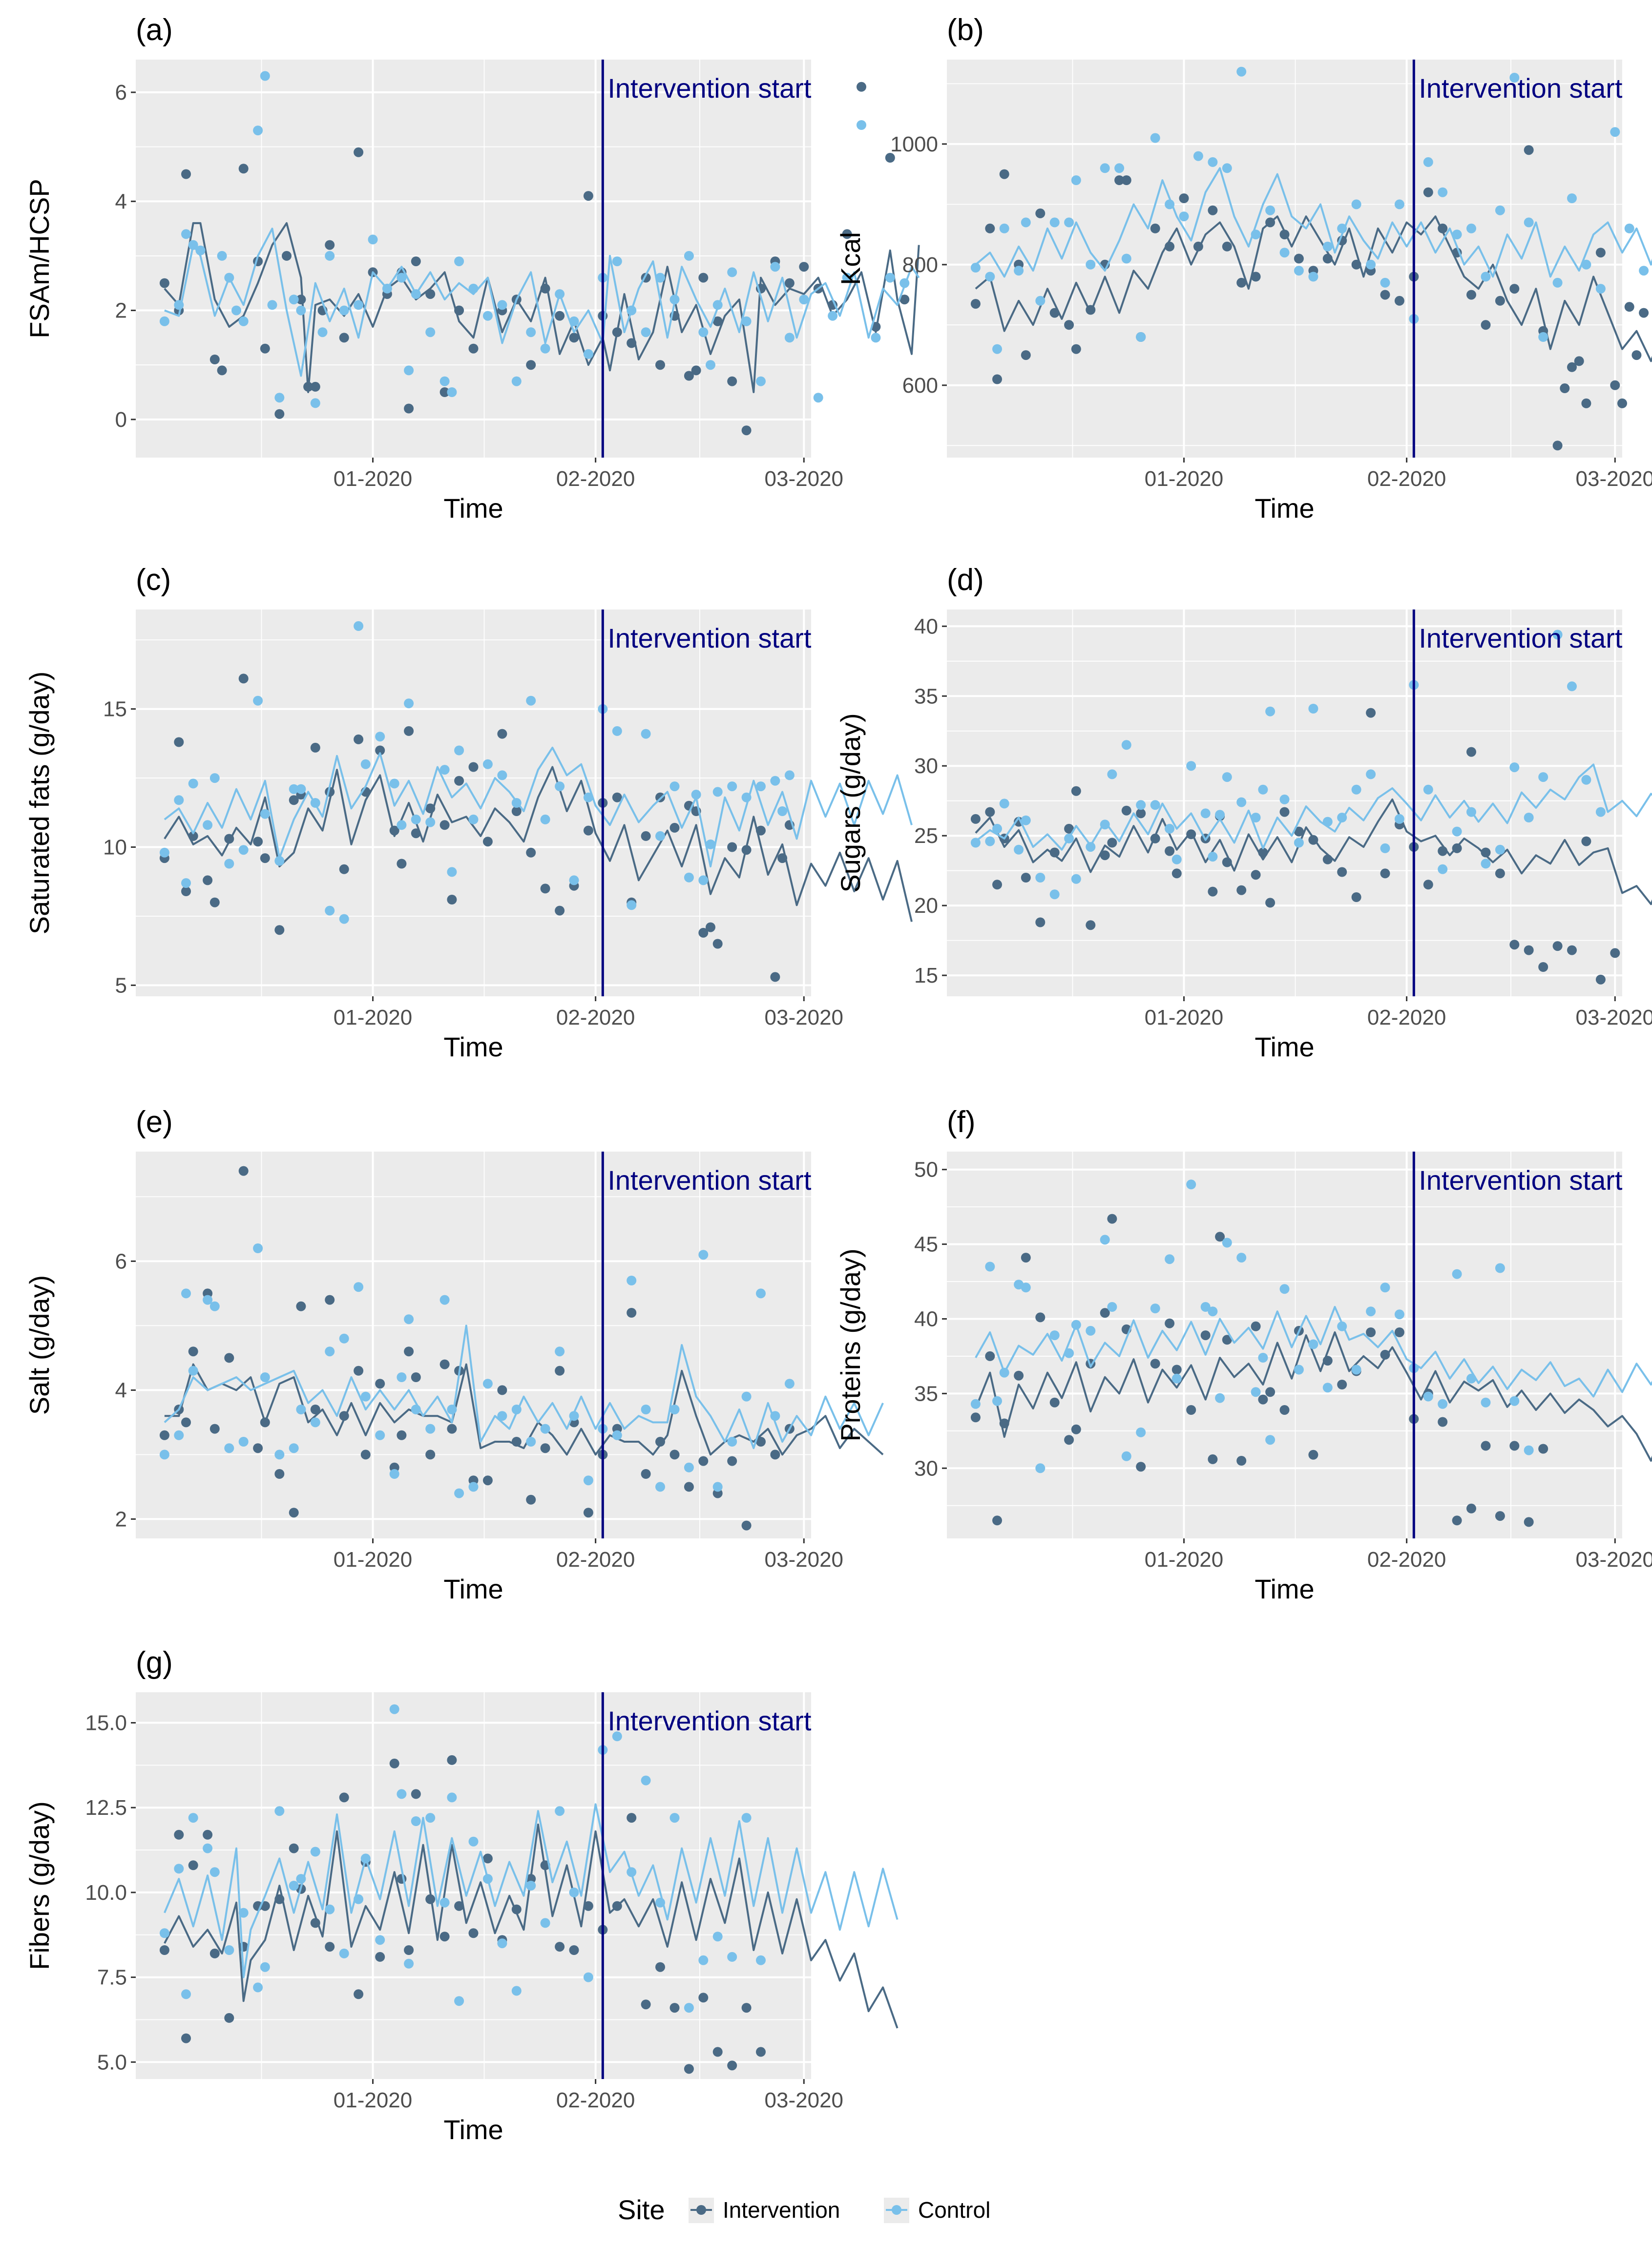 Image resolution: width=1652 pixels, height=2249 pixels. What do you see at coordinates (710, 88) in the screenshot?
I see `intervention-label: Intervention start` at bounding box center [710, 88].